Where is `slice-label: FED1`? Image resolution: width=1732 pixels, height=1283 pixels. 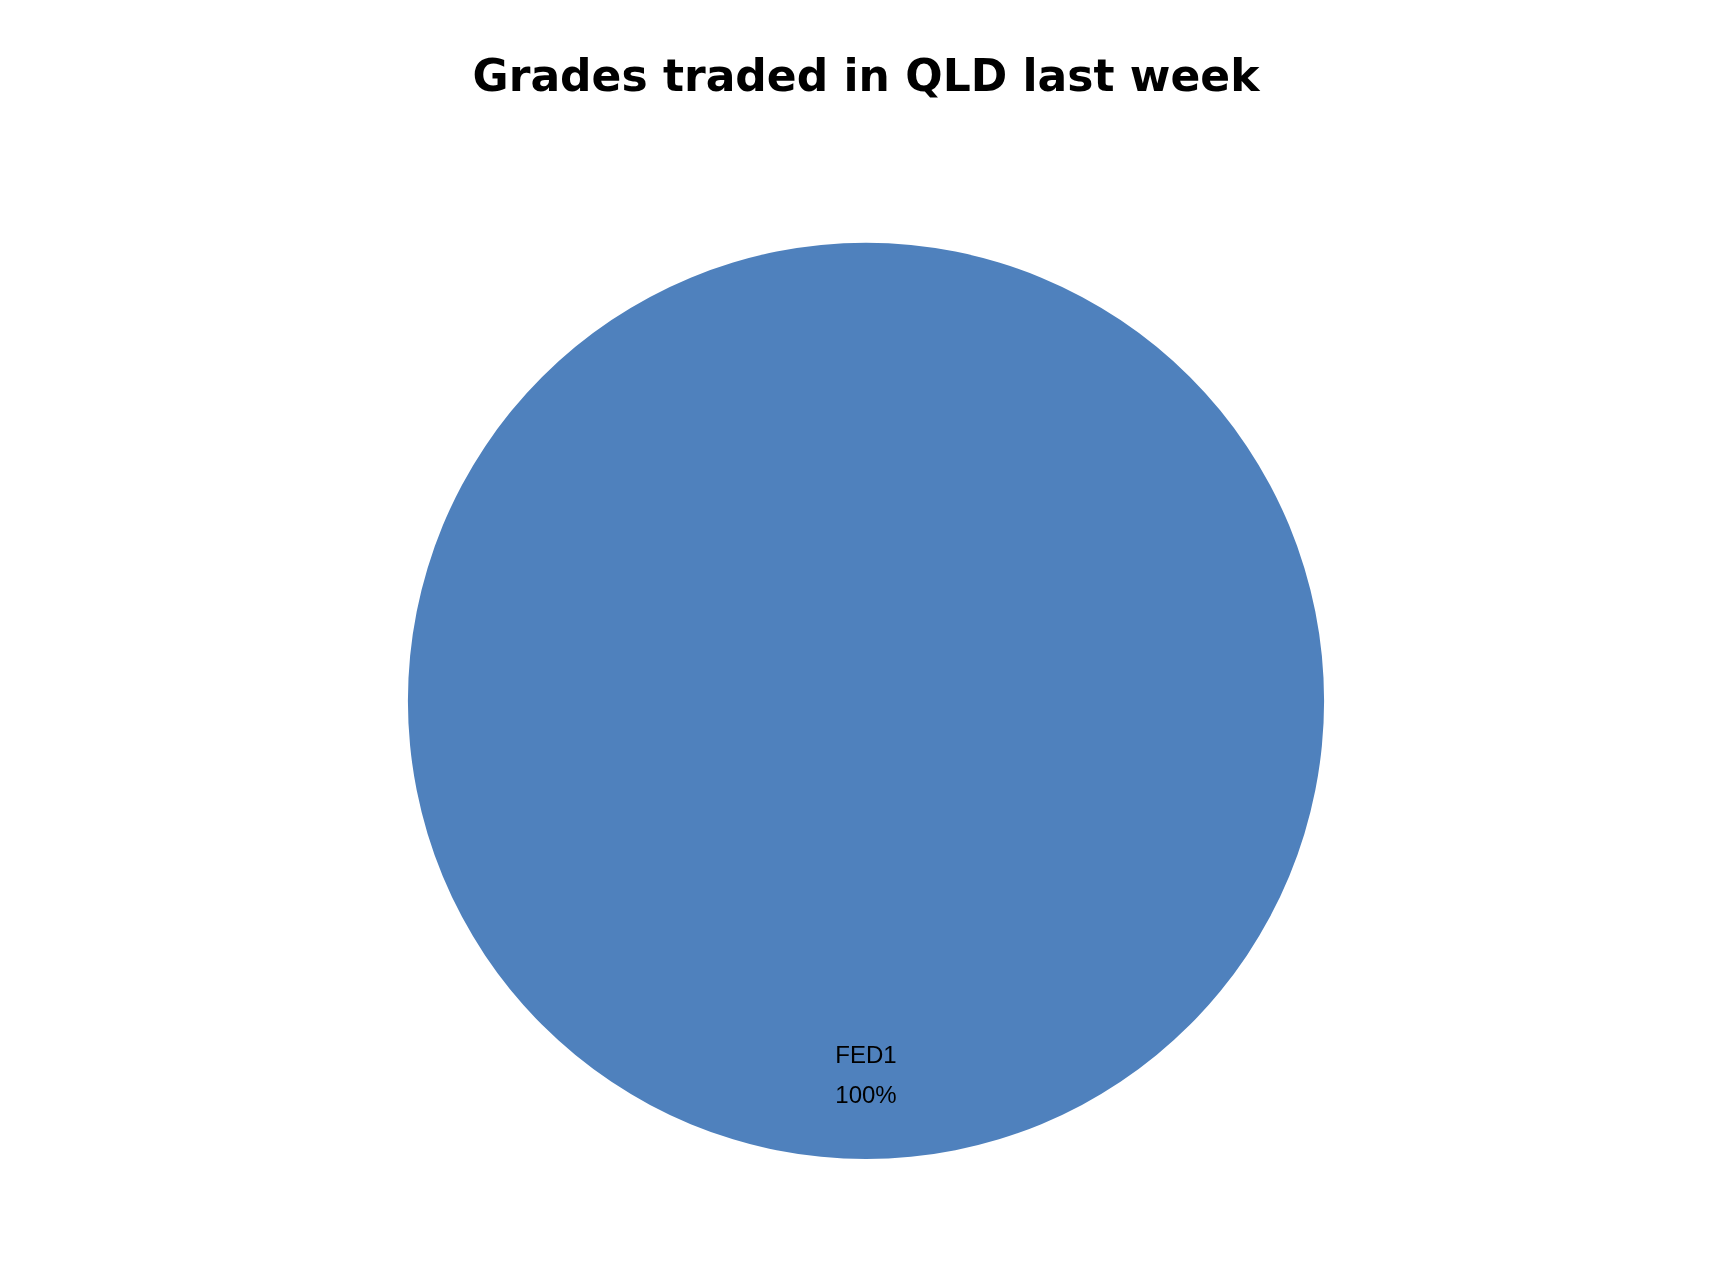
slice-label: FED1 is located at coordinates (866, 1055).